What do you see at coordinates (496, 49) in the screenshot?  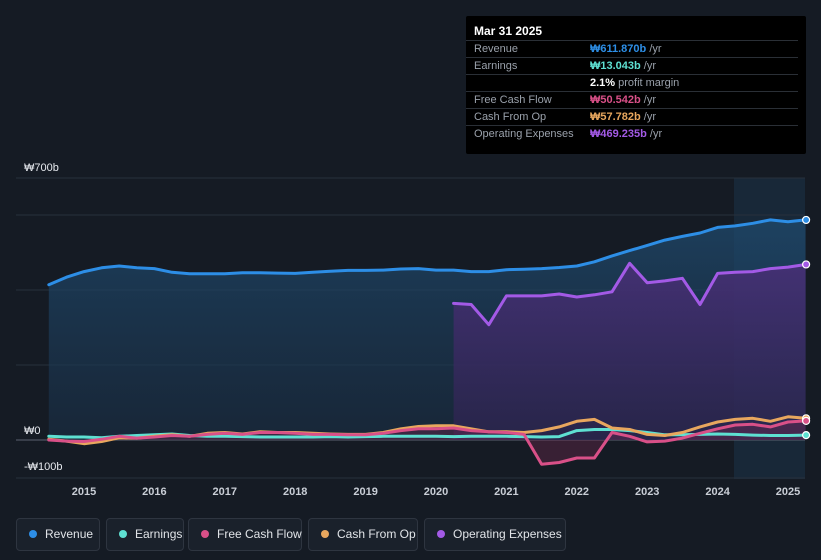 I see `tooltip-row-label: Revenue` at bounding box center [496, 49].